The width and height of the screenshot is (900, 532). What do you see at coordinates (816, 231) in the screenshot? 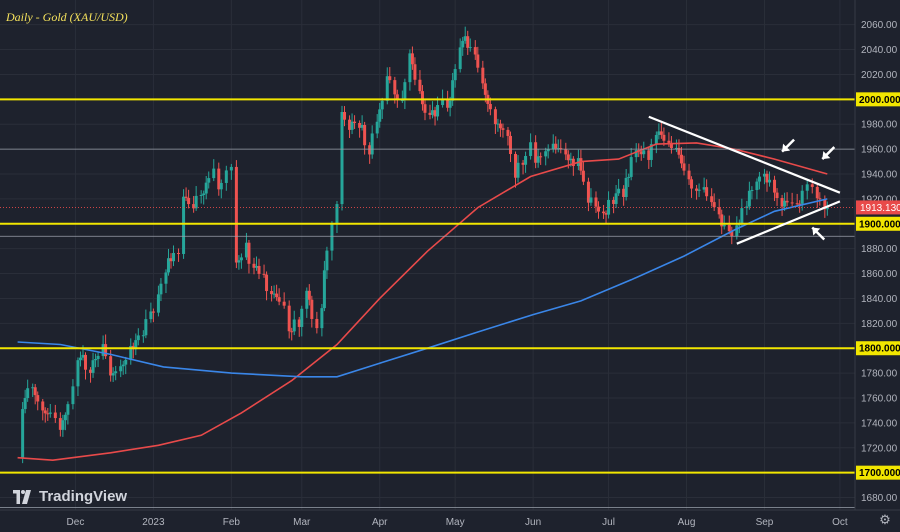
I see `arrow-head` at bounding box center [816, 231].